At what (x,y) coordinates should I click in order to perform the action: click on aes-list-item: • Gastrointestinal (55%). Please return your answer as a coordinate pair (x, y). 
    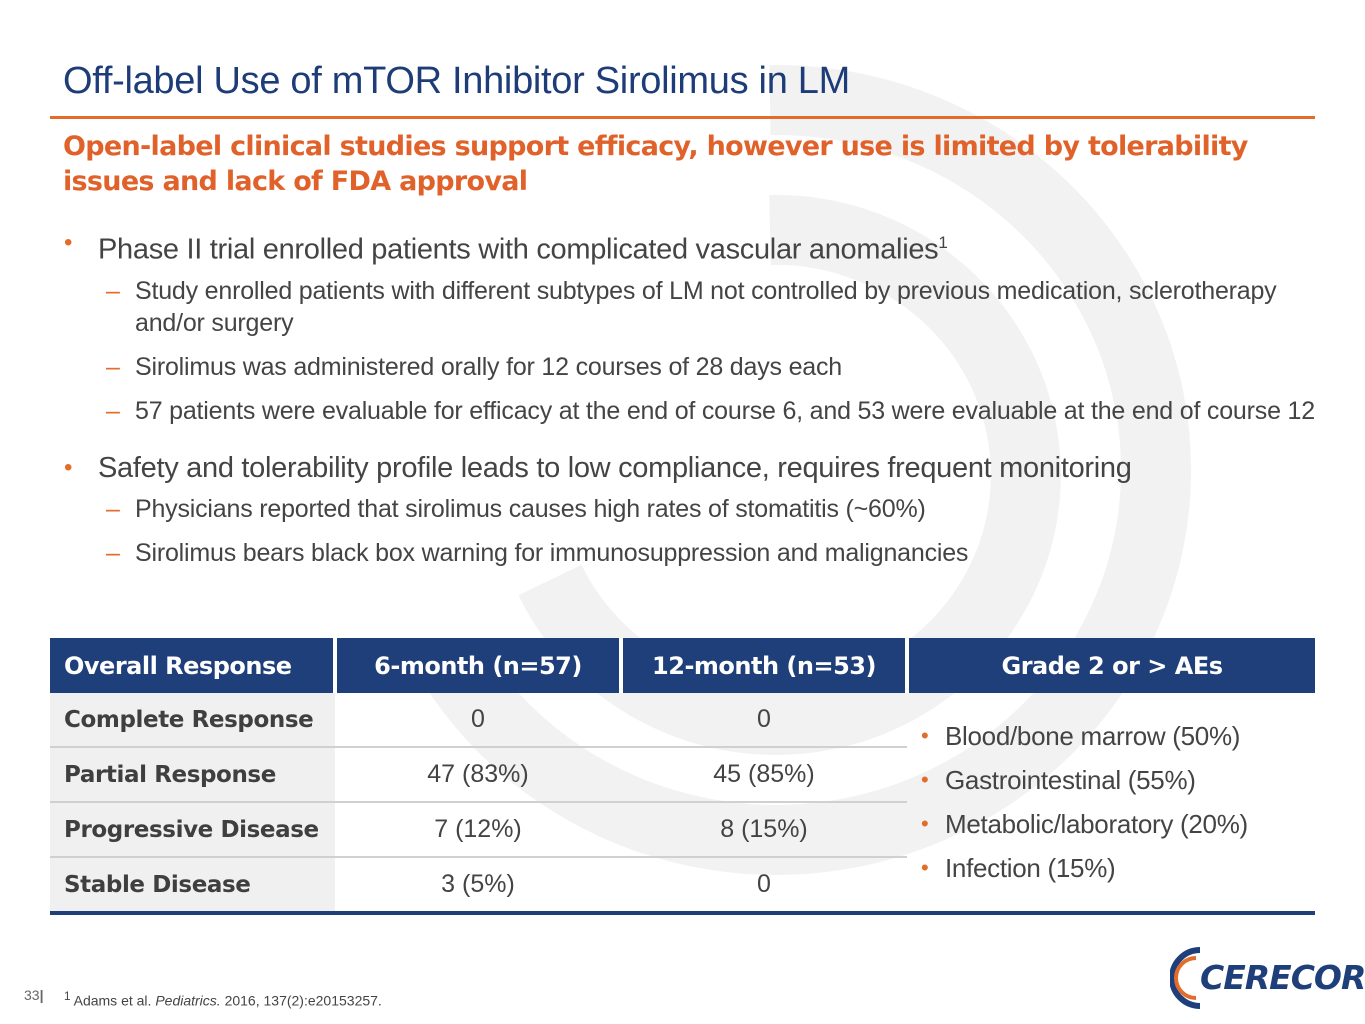
    Looking at the image, I should click on (1117, 780).